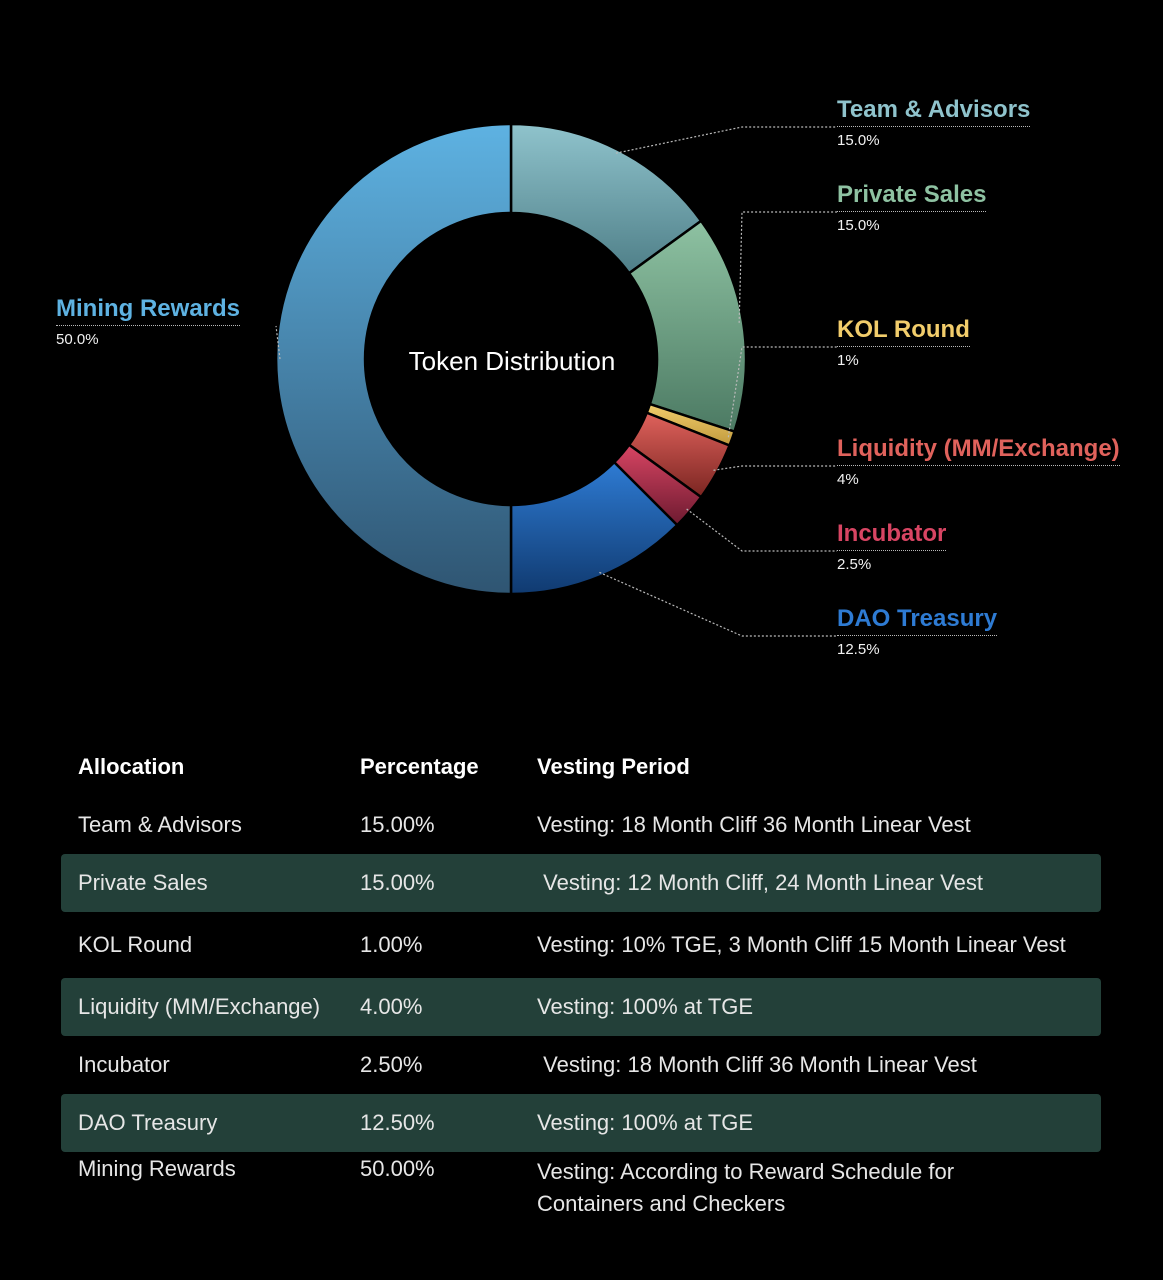 Image resolution: width=1163 pixels, height=1280 pixels. Describe the element at coordinates (391, 1064) in the screenshot. I see `cell-percentage: 2.50%` at that location.